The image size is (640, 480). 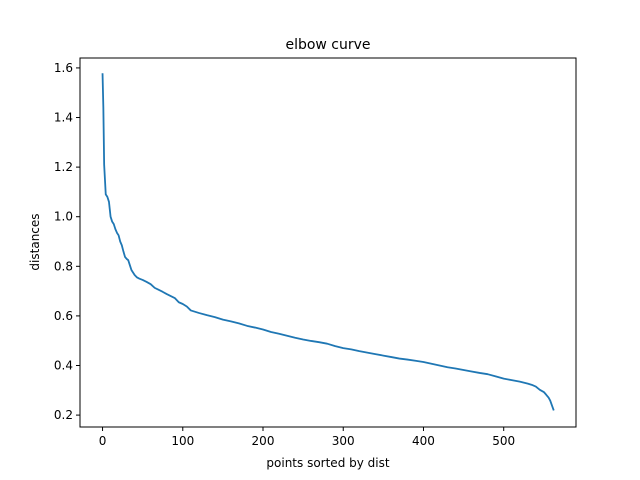 What do you see at coordinates (343, 441) in the screenshot?
I see `x-tick-label: 300` at bounding box center [343, 441].